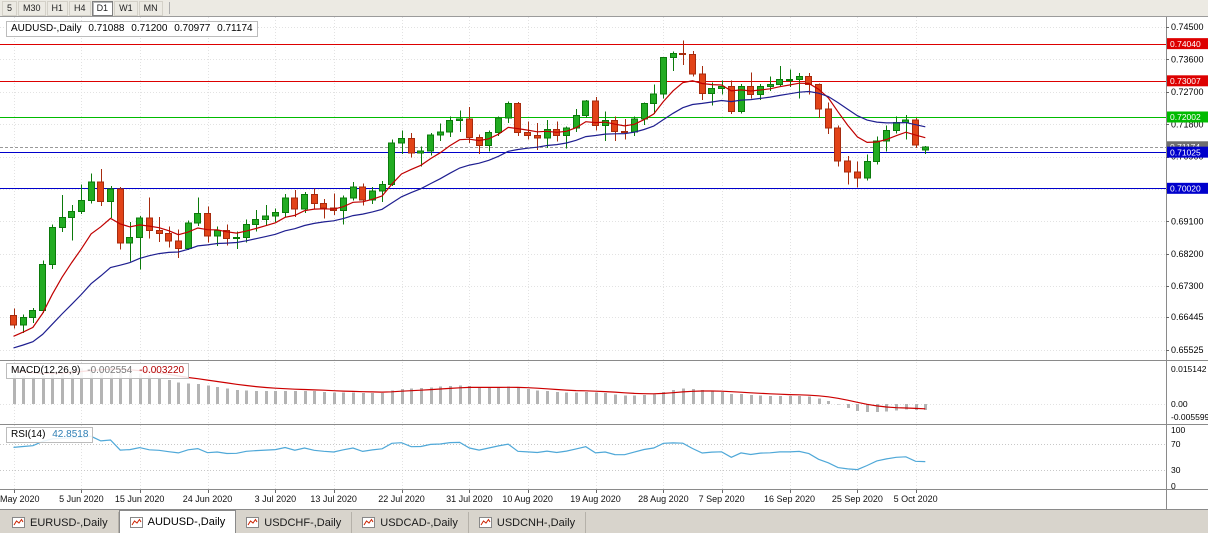 The width and height of the screenshot is (1208, 533). I want to click on timeframe-button-h4: H4, so click(80, 8).